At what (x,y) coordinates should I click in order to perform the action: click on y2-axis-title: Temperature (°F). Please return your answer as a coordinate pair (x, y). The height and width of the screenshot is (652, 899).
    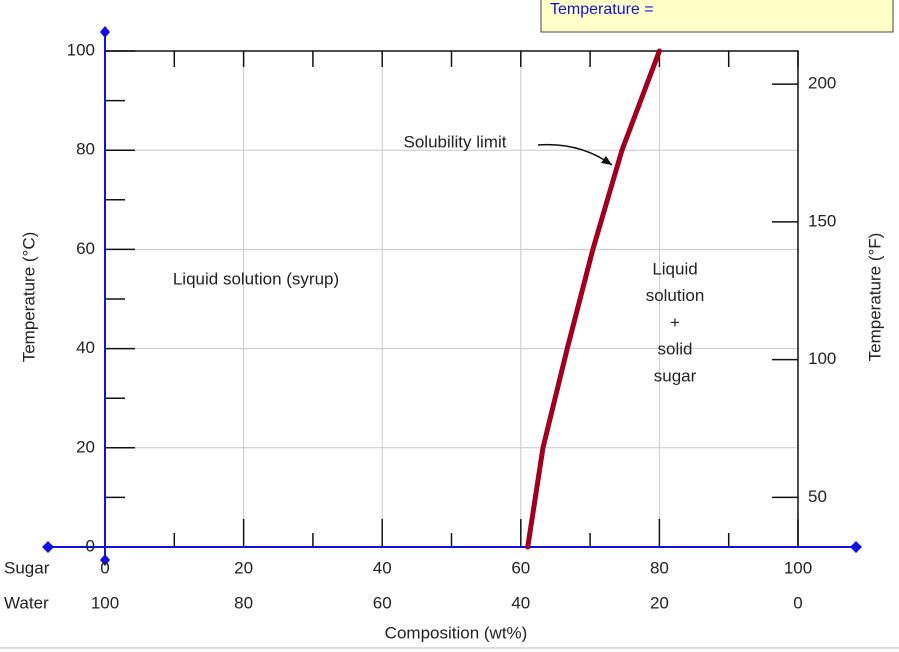
    Looking at the image, I should click on (874, 297).